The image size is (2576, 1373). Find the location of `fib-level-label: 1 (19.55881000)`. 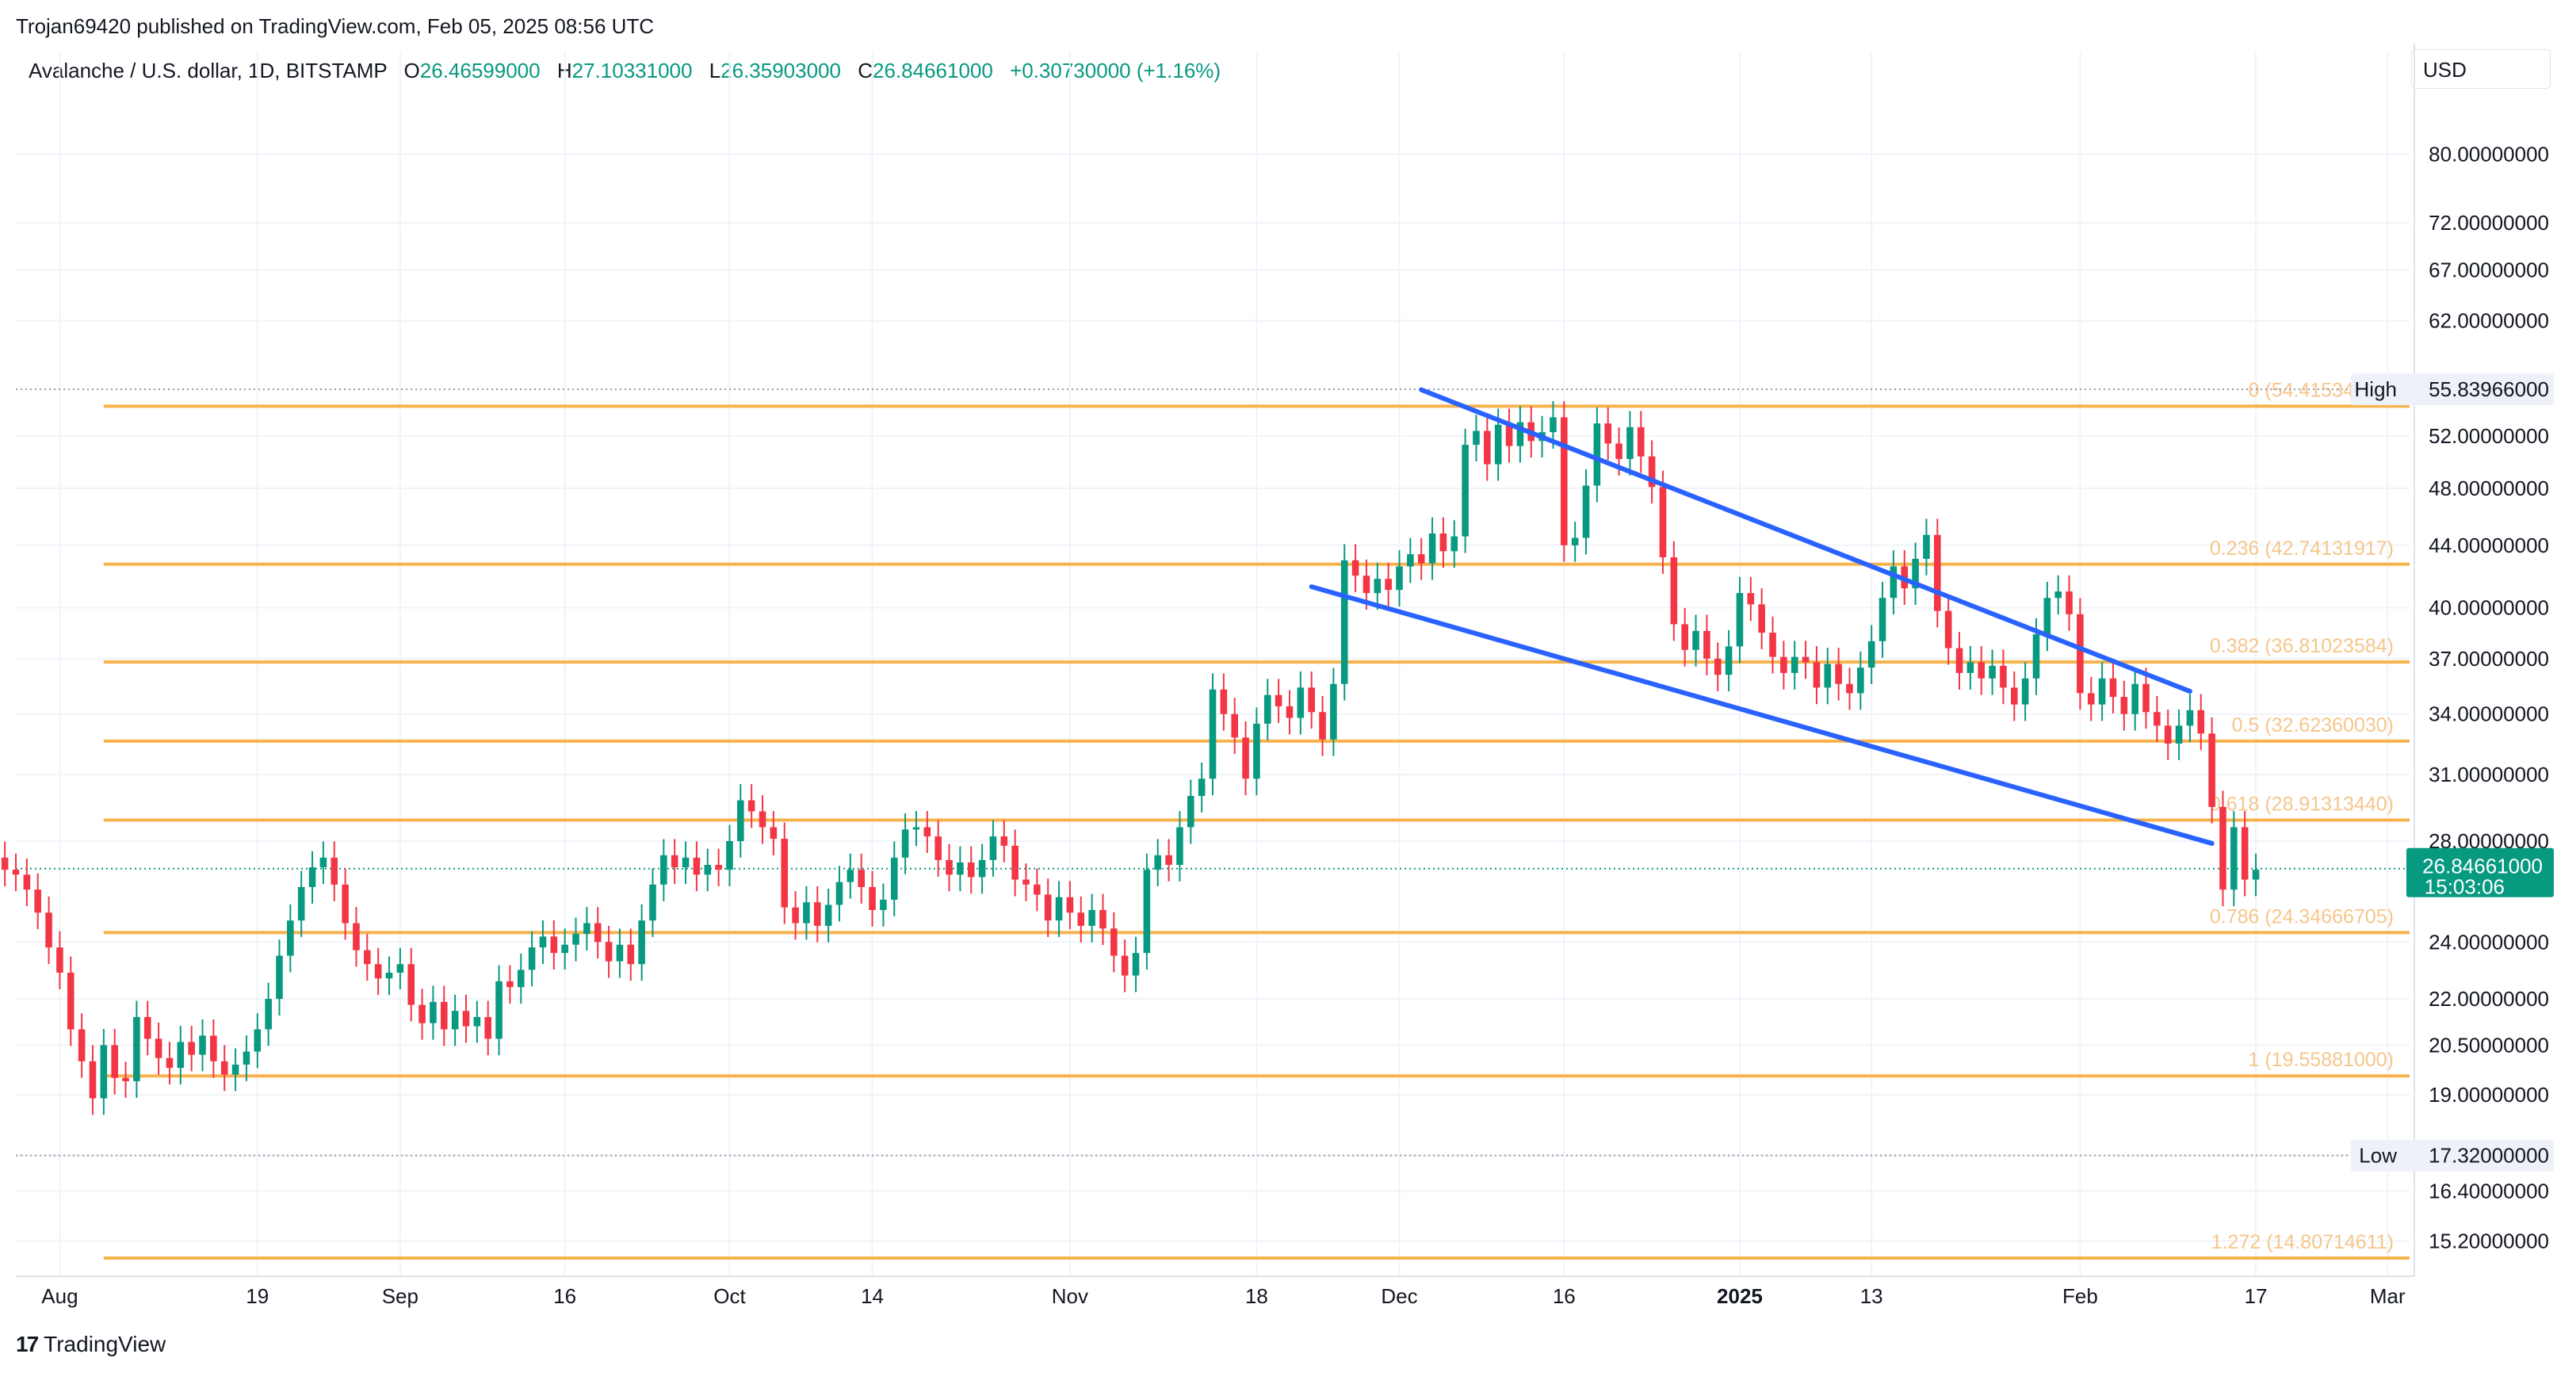

fib-level-label: 1 (19.55881000) is located at coordinates (2321, 1060).